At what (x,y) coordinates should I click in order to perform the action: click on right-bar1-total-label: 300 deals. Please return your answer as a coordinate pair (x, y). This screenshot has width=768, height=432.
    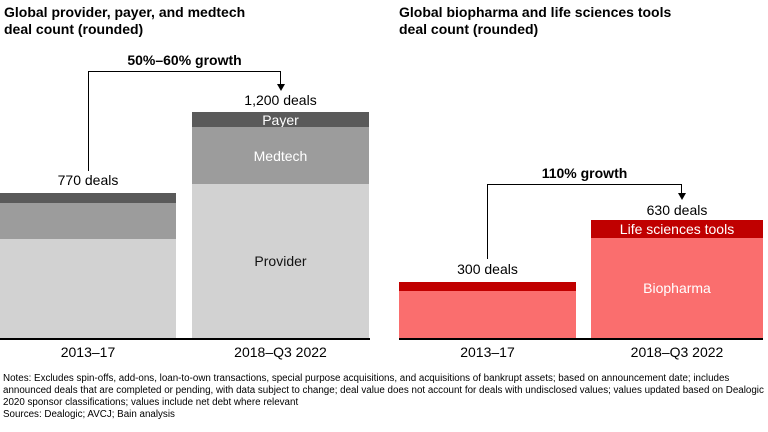
    Looking at the image, I should click on (487, 269).